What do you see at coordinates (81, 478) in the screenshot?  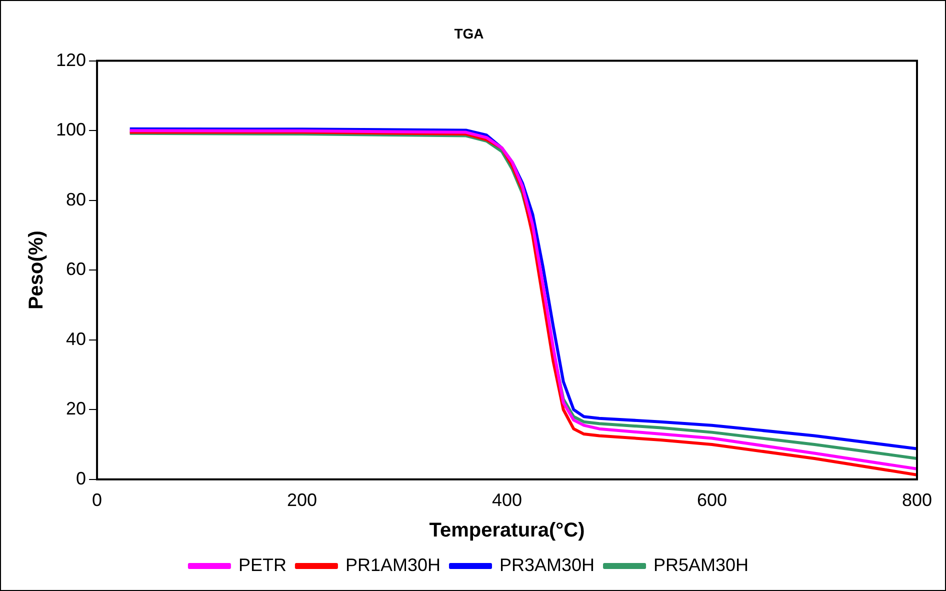 I see `y-tick-label: 0` at bounding box center [81, 478].